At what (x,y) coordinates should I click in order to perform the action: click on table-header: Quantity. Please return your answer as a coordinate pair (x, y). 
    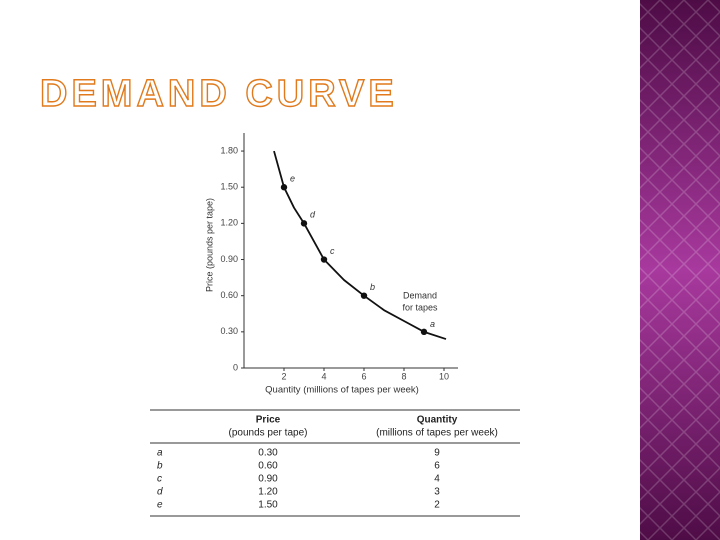
    Looking at the image, I should click on (437, 420).